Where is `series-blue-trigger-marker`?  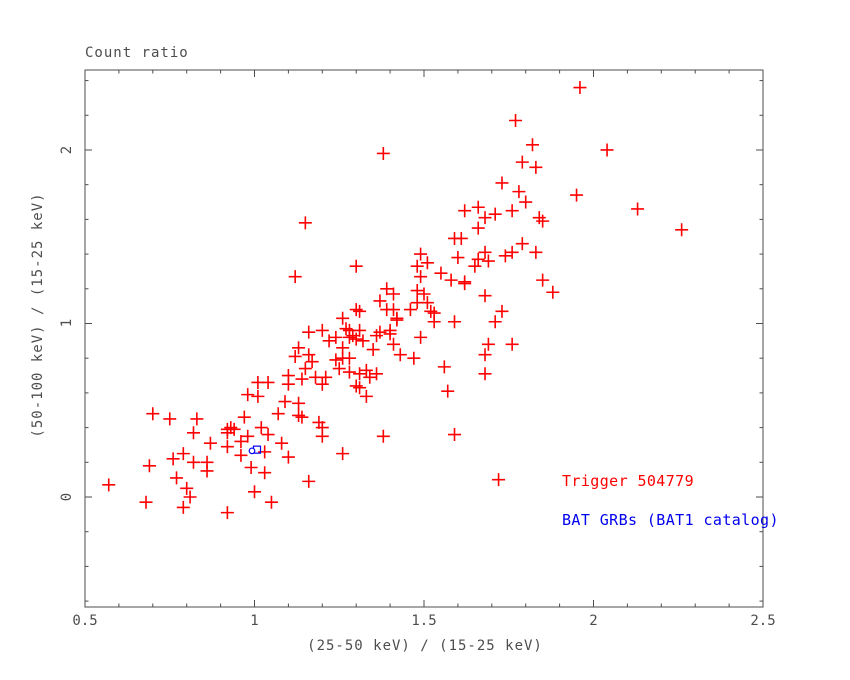 series-blue-trigger-marker is located at coordinates (255, 450).